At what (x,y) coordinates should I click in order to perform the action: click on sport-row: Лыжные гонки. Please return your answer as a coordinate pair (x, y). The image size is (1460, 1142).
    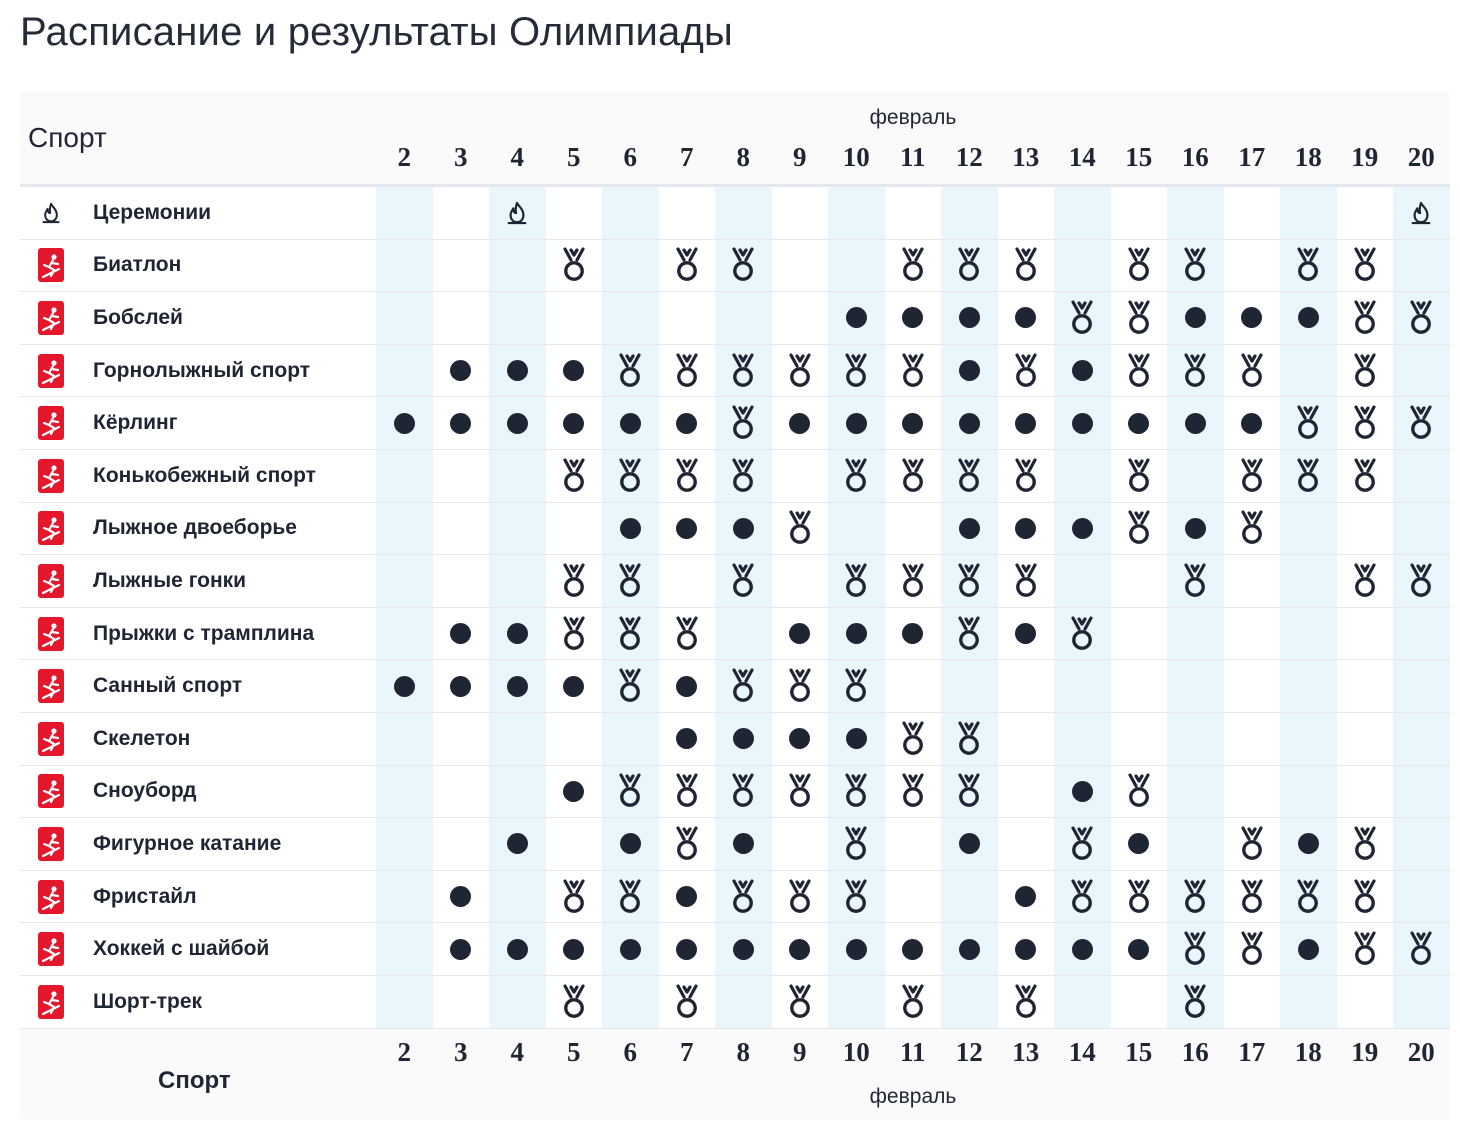
    Looking at the image, I should click on (735, 581).